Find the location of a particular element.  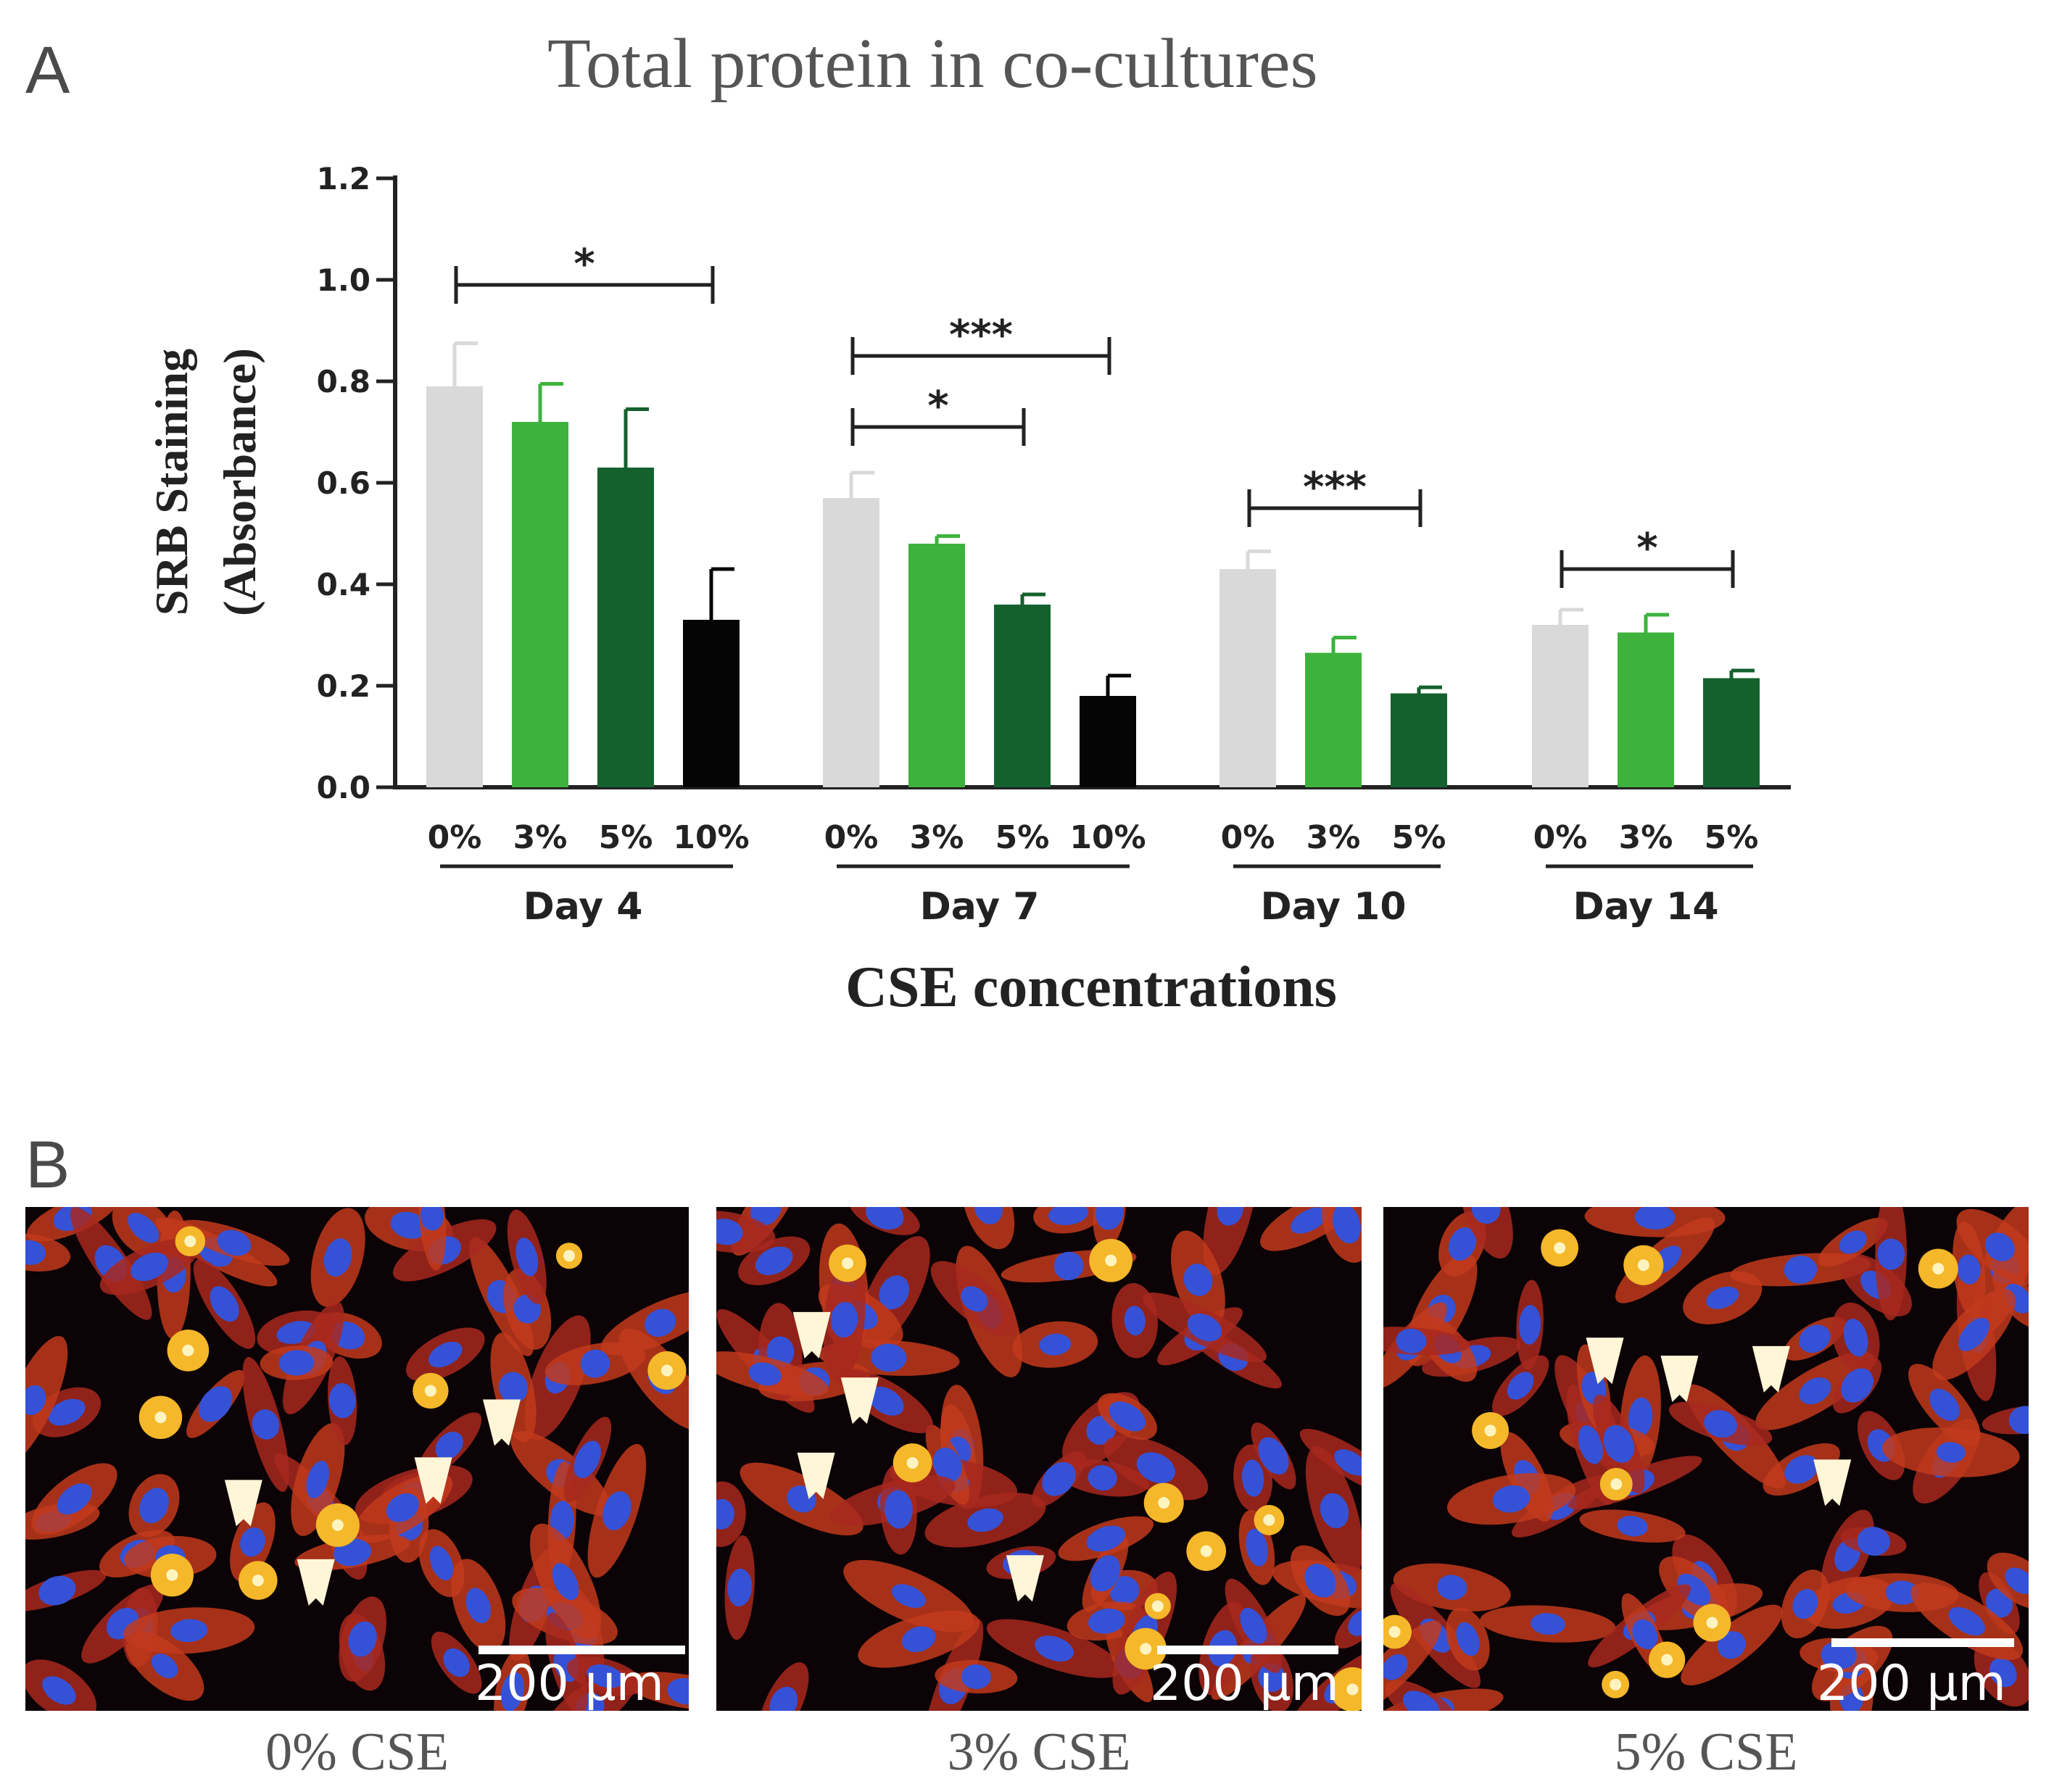

y-axis-label-line2: (Absorbance) is located at coordinates (239, 482).